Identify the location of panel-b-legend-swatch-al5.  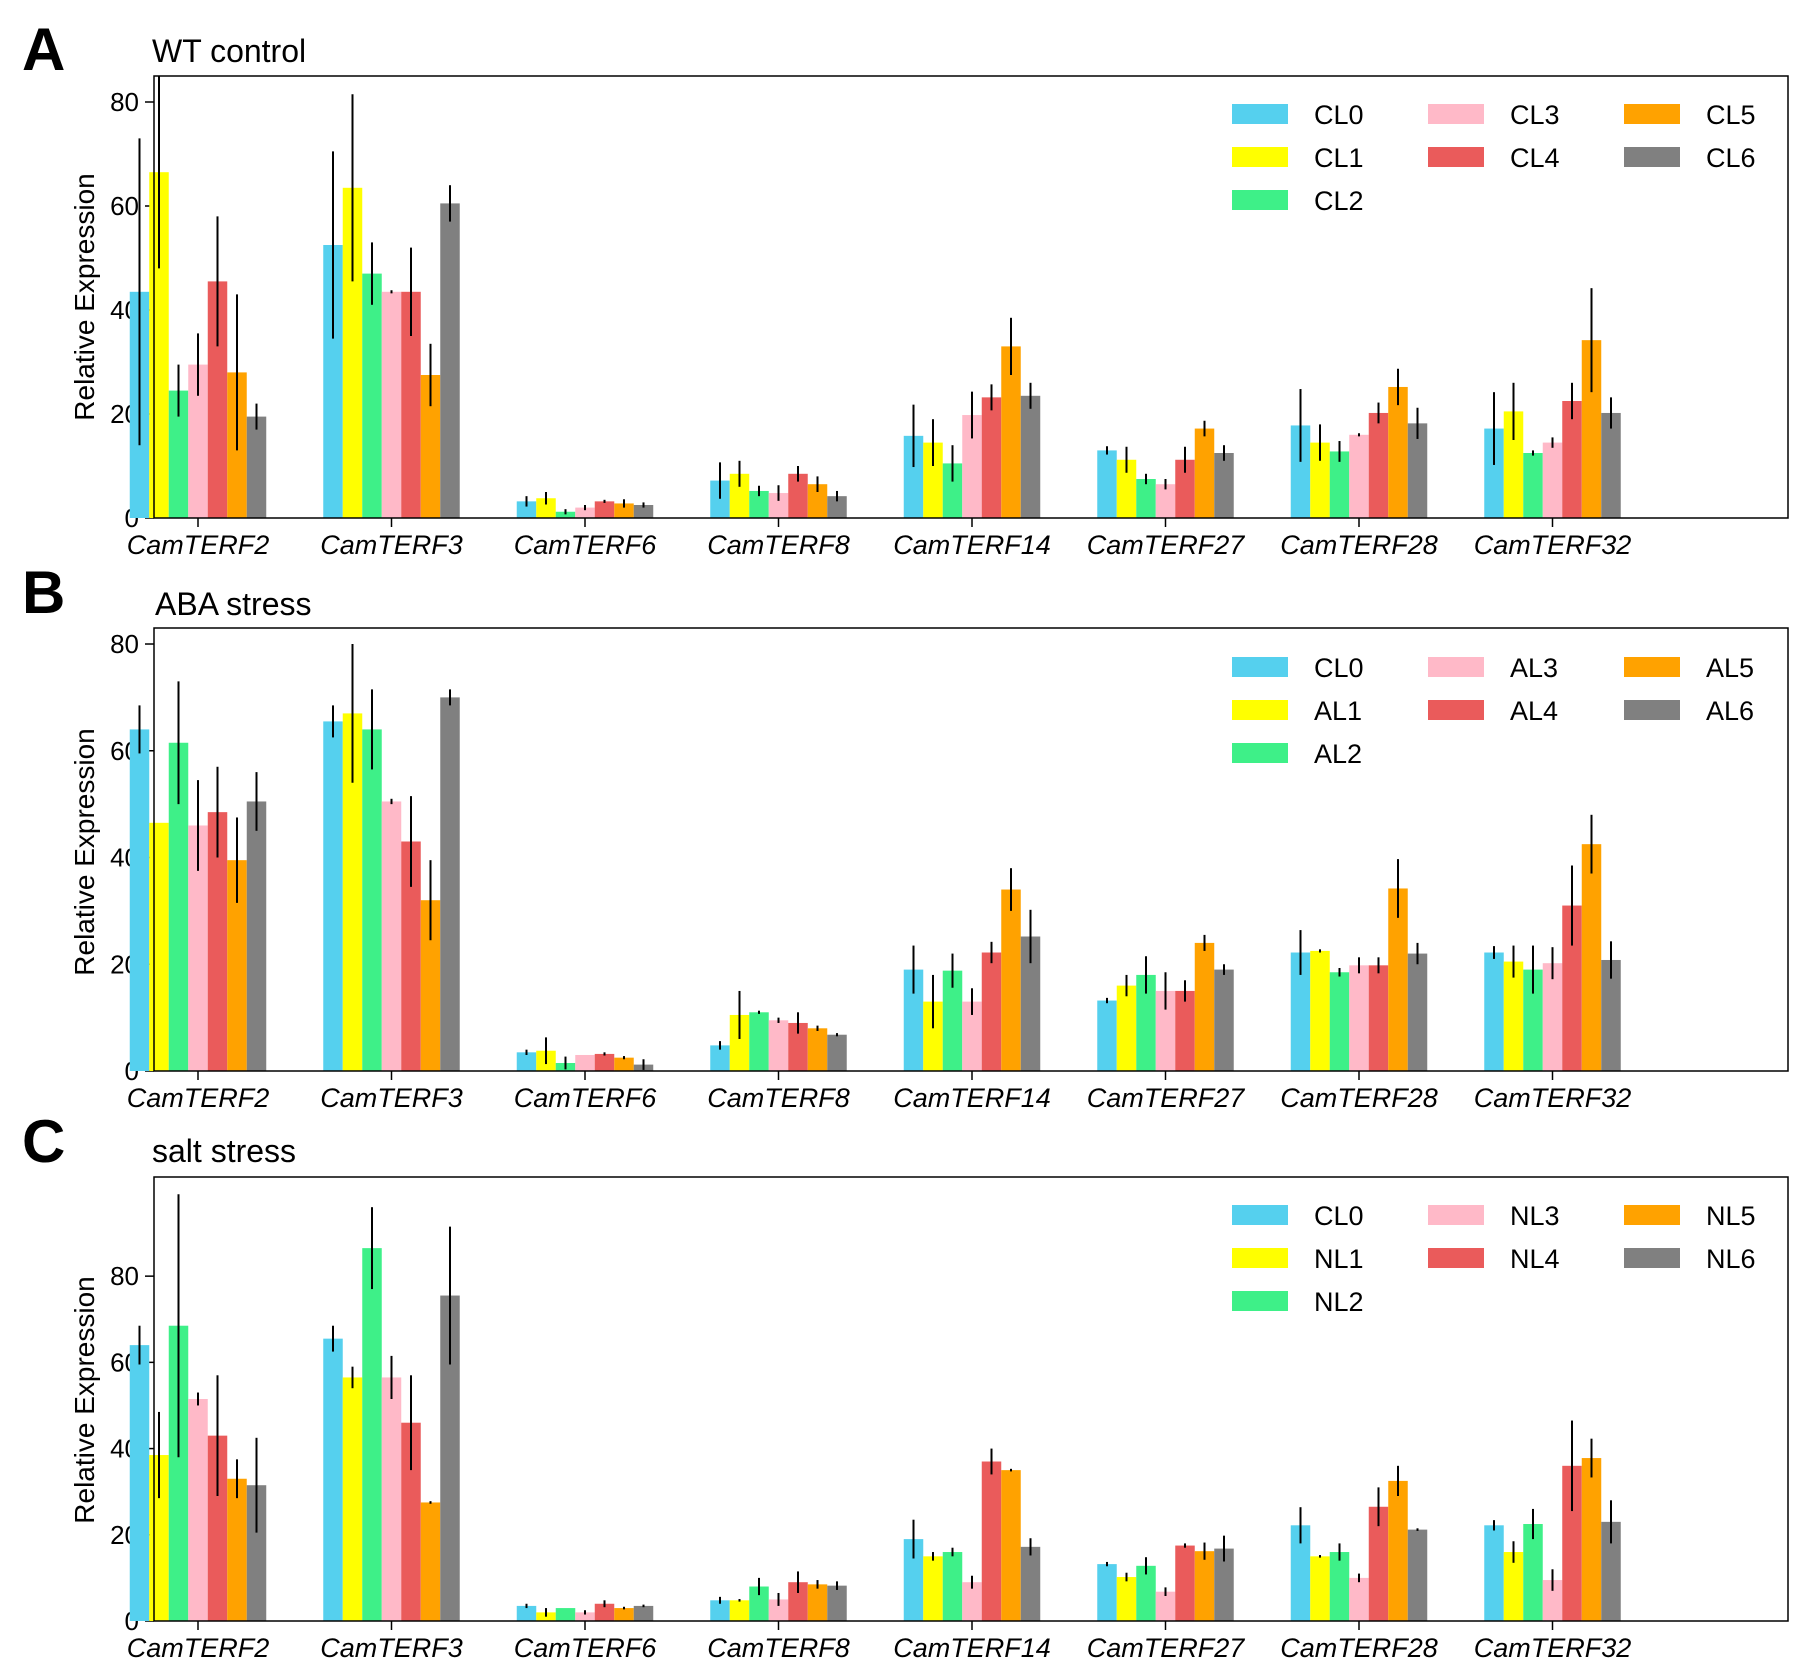
(1652, 667).